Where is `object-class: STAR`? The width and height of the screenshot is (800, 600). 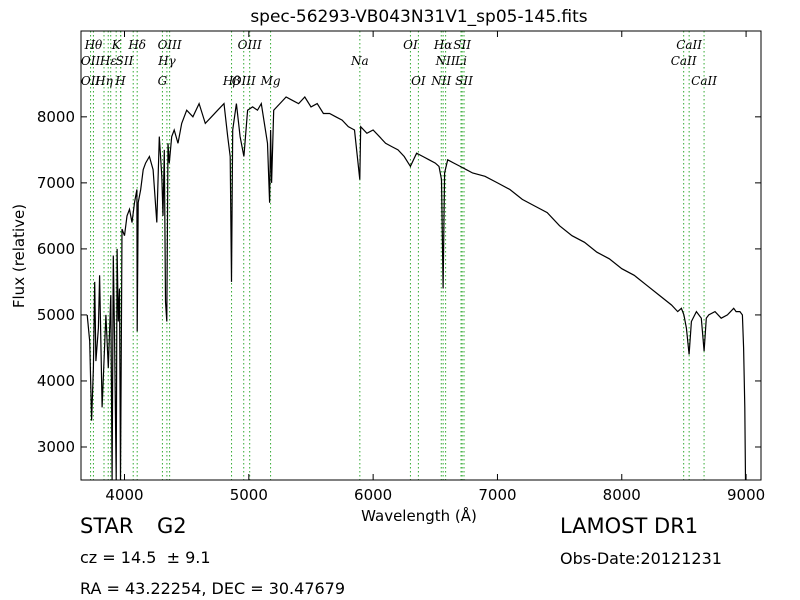 object-class: STAR is located at coordinates (107, 526).